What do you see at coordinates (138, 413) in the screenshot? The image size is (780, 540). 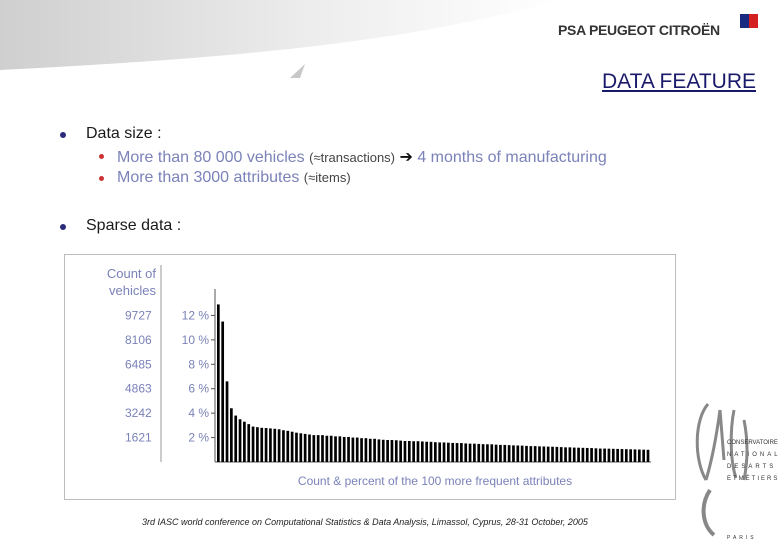 I see `count-tick-label: 3242` at bounding box center [138, 413].